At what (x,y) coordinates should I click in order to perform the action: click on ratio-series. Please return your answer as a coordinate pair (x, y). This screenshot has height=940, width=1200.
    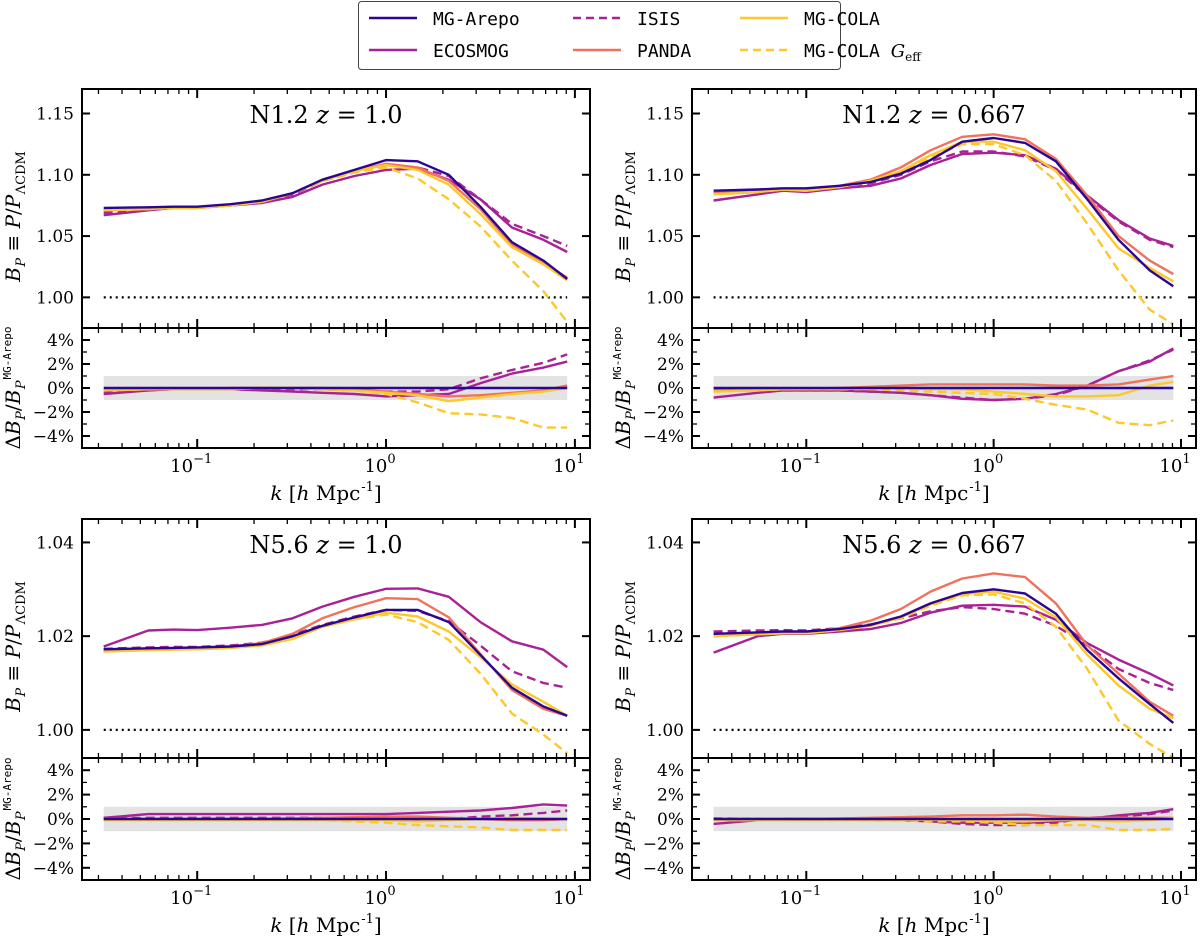
    Looking at the image, I should click on (335, 391).